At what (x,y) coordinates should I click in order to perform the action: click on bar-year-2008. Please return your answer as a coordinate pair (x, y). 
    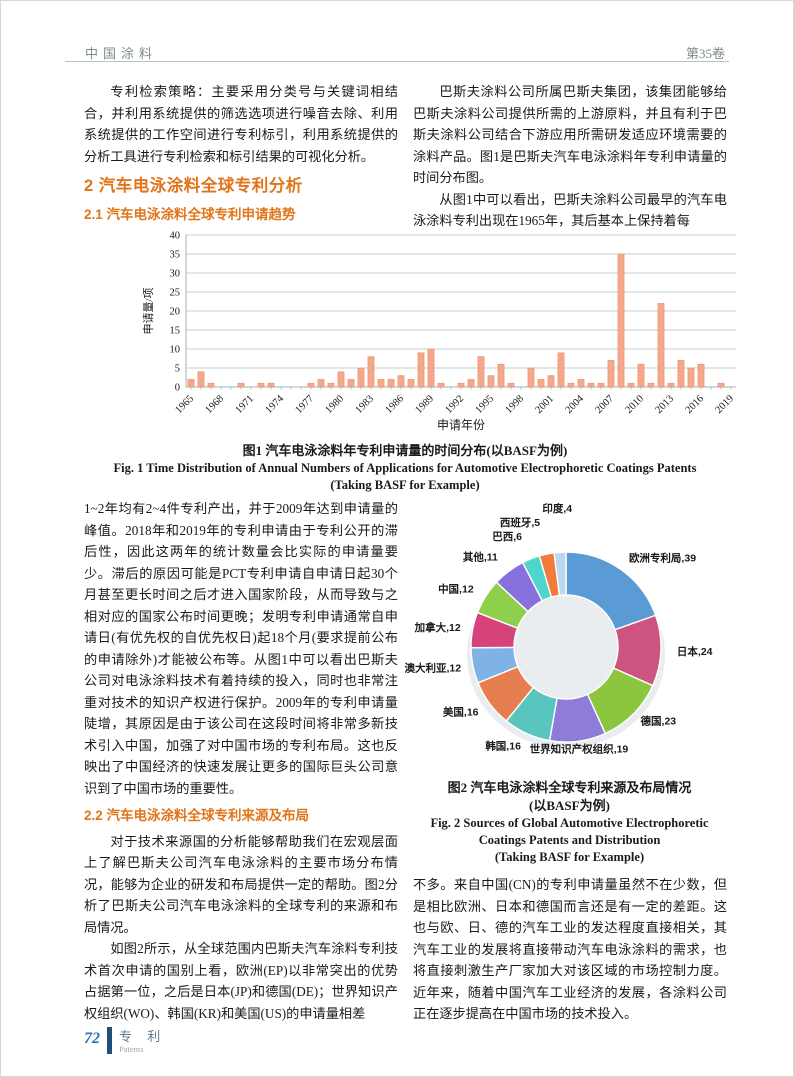
    Looking at the image, I should click on (621, 320).